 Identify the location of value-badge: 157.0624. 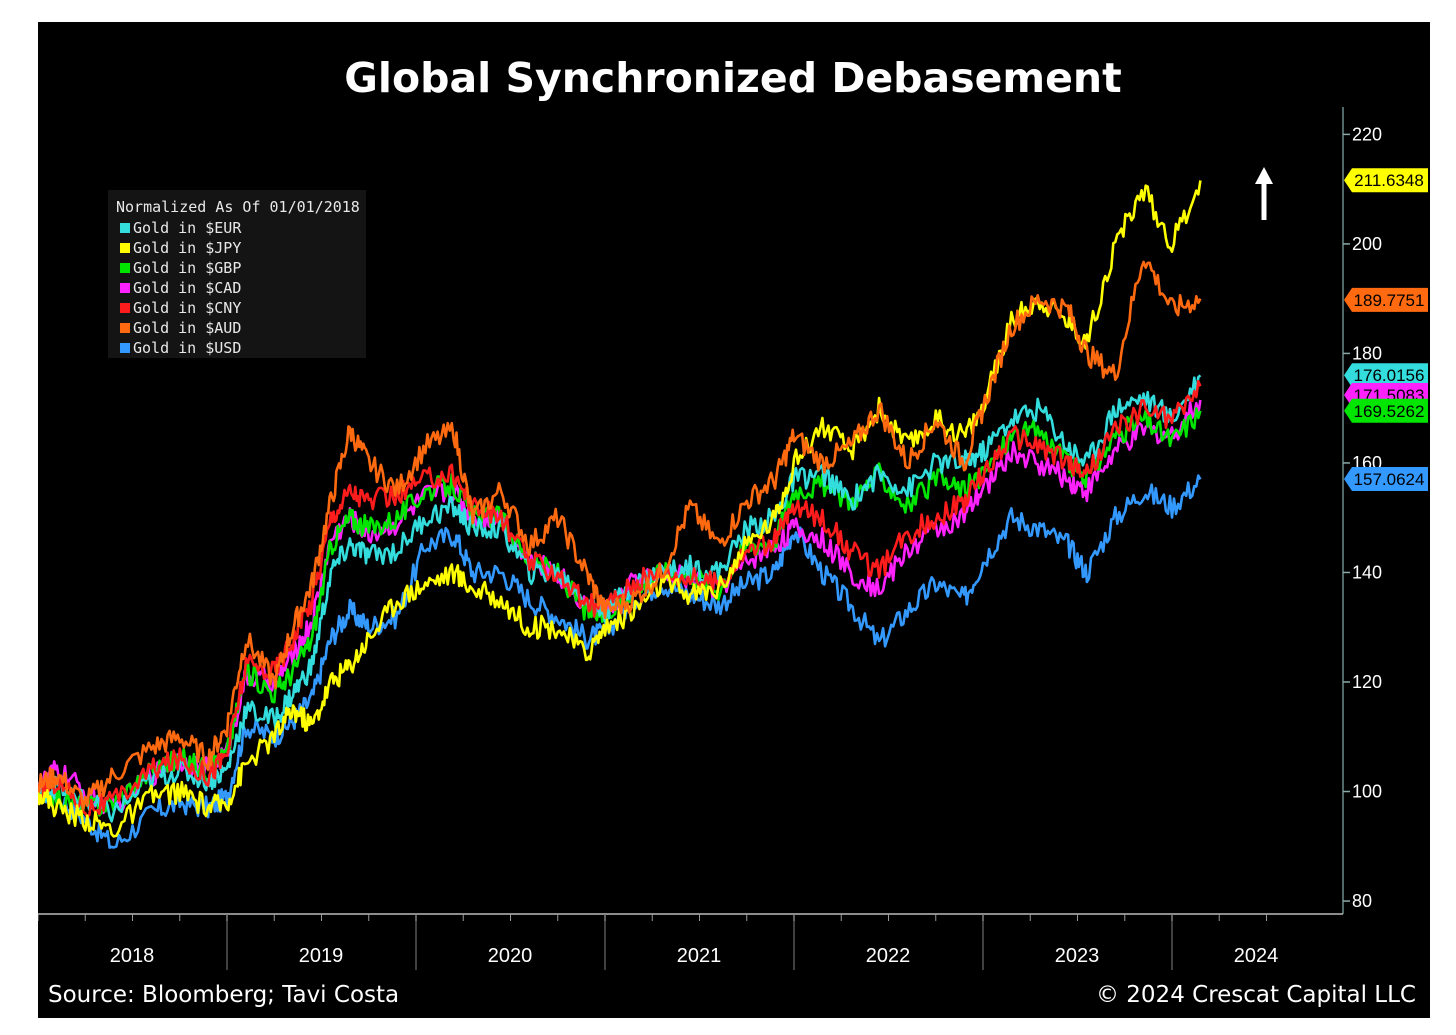
(1386, 479).